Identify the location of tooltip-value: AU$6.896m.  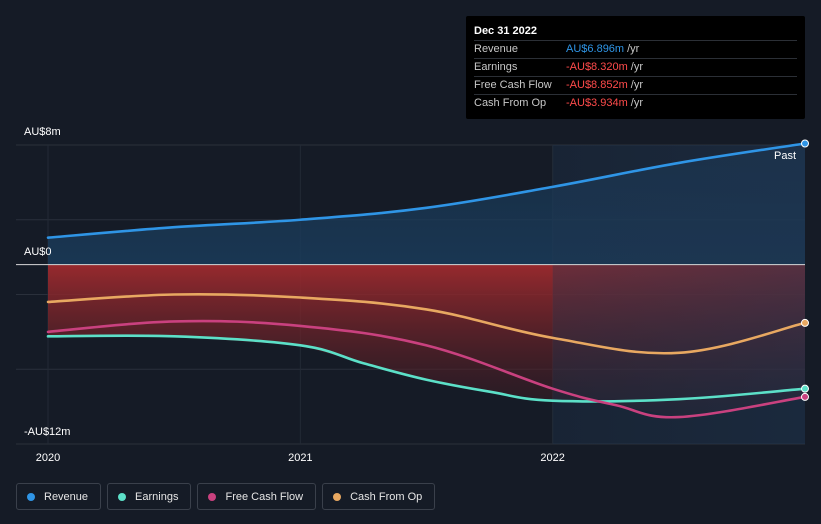
(595, 49).